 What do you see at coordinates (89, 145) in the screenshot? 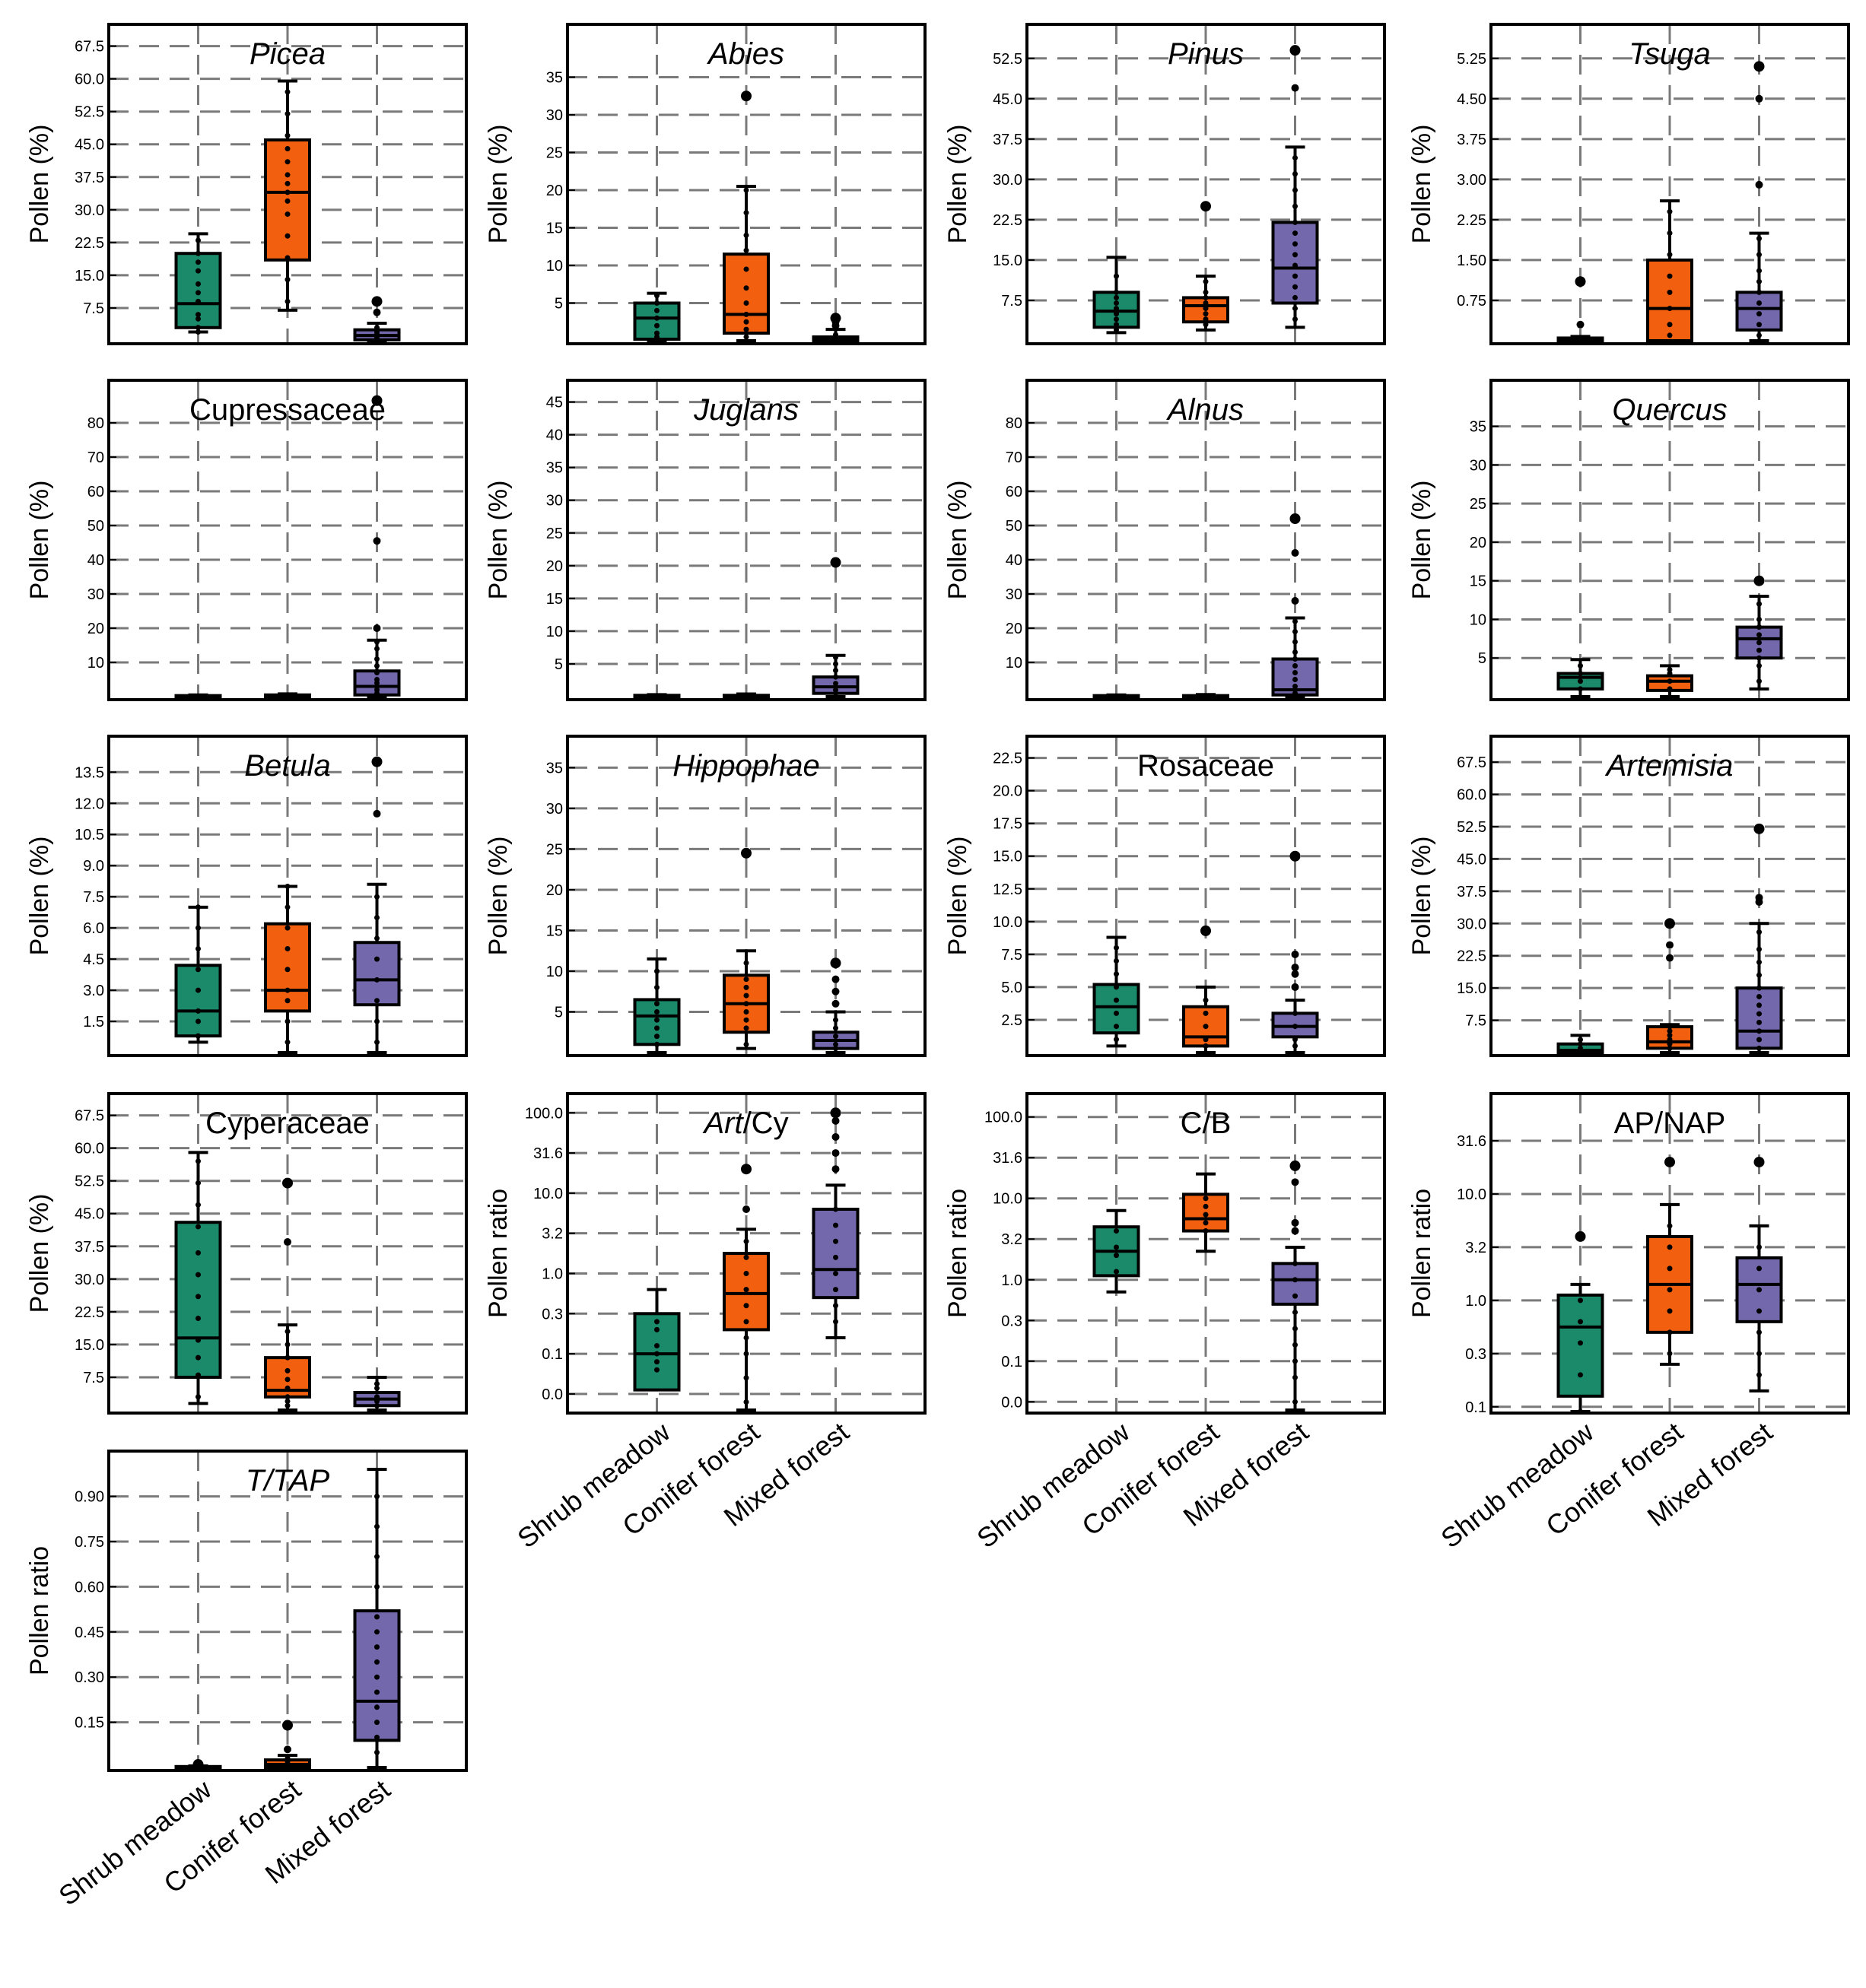
I see `y-tick-label: 45.0` at bounding box center [89, 145].